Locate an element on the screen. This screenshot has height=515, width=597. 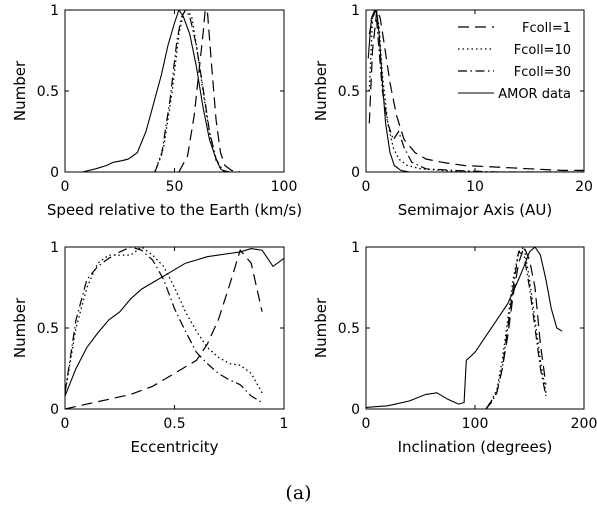
figure-caption: (a) is located at coordinates (298, 493).